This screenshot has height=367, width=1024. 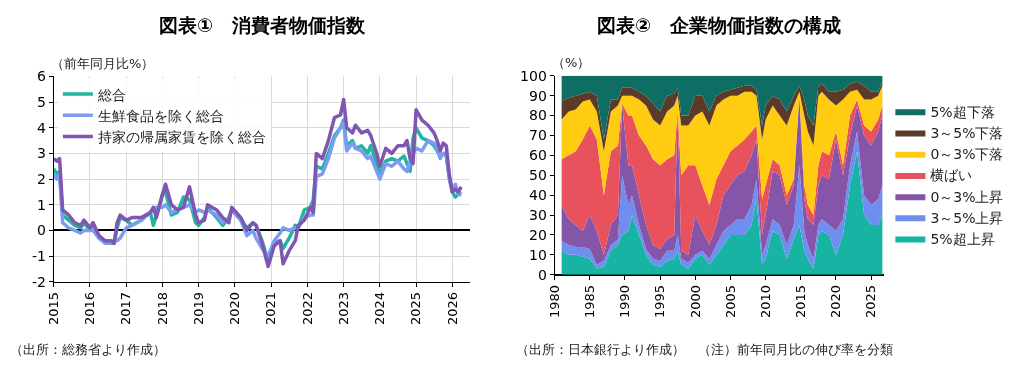 What do you see at coordinates (765, 301) in the screenshot?
I see `x-tick-label: 2010` at bounding box center [765, 301].